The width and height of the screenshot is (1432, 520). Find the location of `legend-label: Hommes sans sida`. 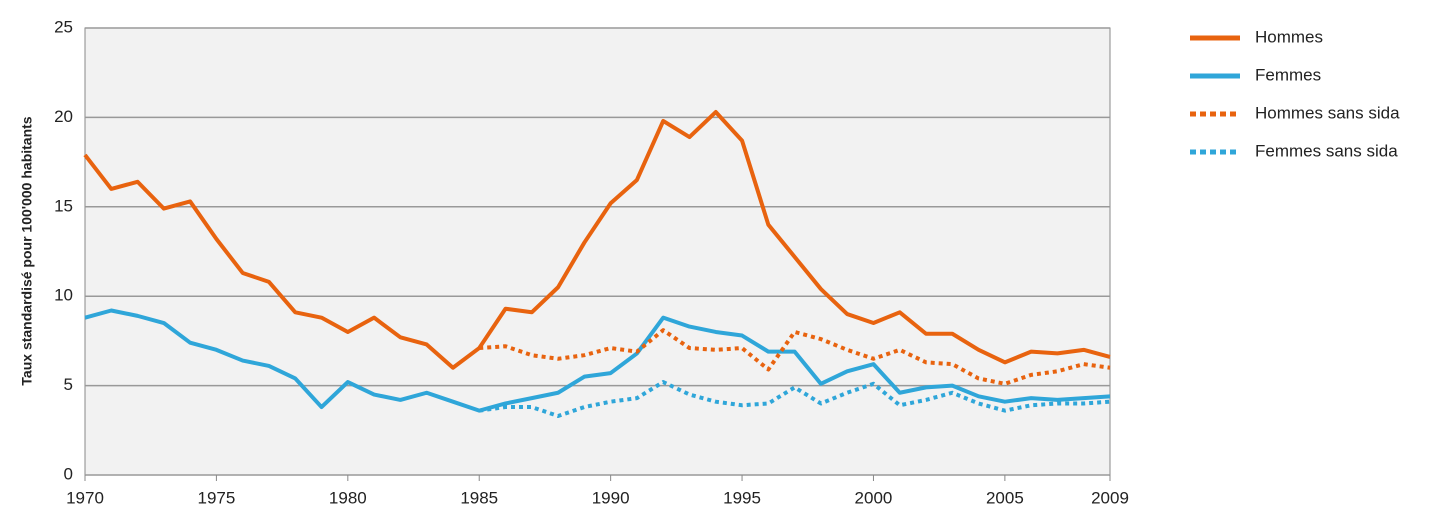

legend-label: Hommes sans sida is located at coordinates (1327, 112).